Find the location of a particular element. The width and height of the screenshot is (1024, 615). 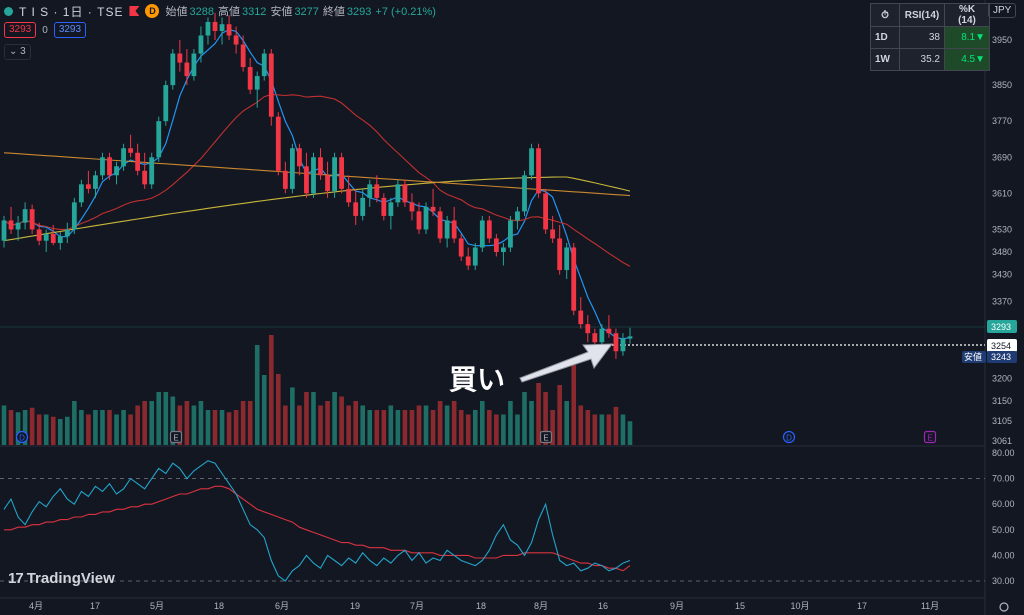

ohlc-value: 3277 is located at coordinates (306, 12).